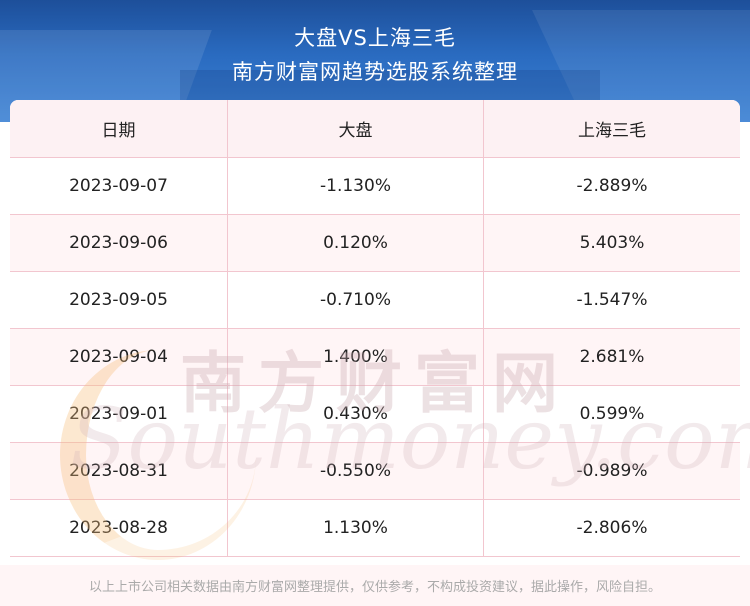 The width and height of the screenshot is (750, 606). I want to click on table-row: 2023-09-01 0.430% 0.599%, so click(375, 414).